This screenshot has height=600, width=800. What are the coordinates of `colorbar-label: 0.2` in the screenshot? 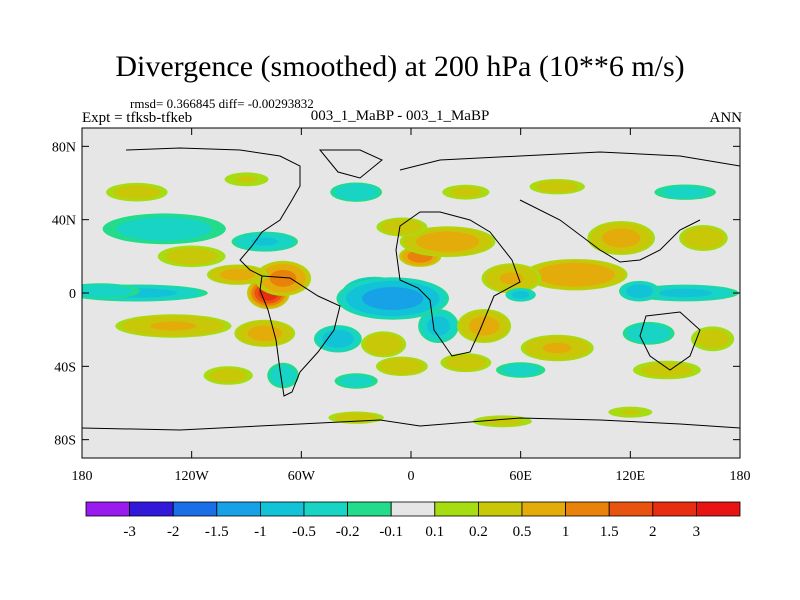 It's located at (478, 532).